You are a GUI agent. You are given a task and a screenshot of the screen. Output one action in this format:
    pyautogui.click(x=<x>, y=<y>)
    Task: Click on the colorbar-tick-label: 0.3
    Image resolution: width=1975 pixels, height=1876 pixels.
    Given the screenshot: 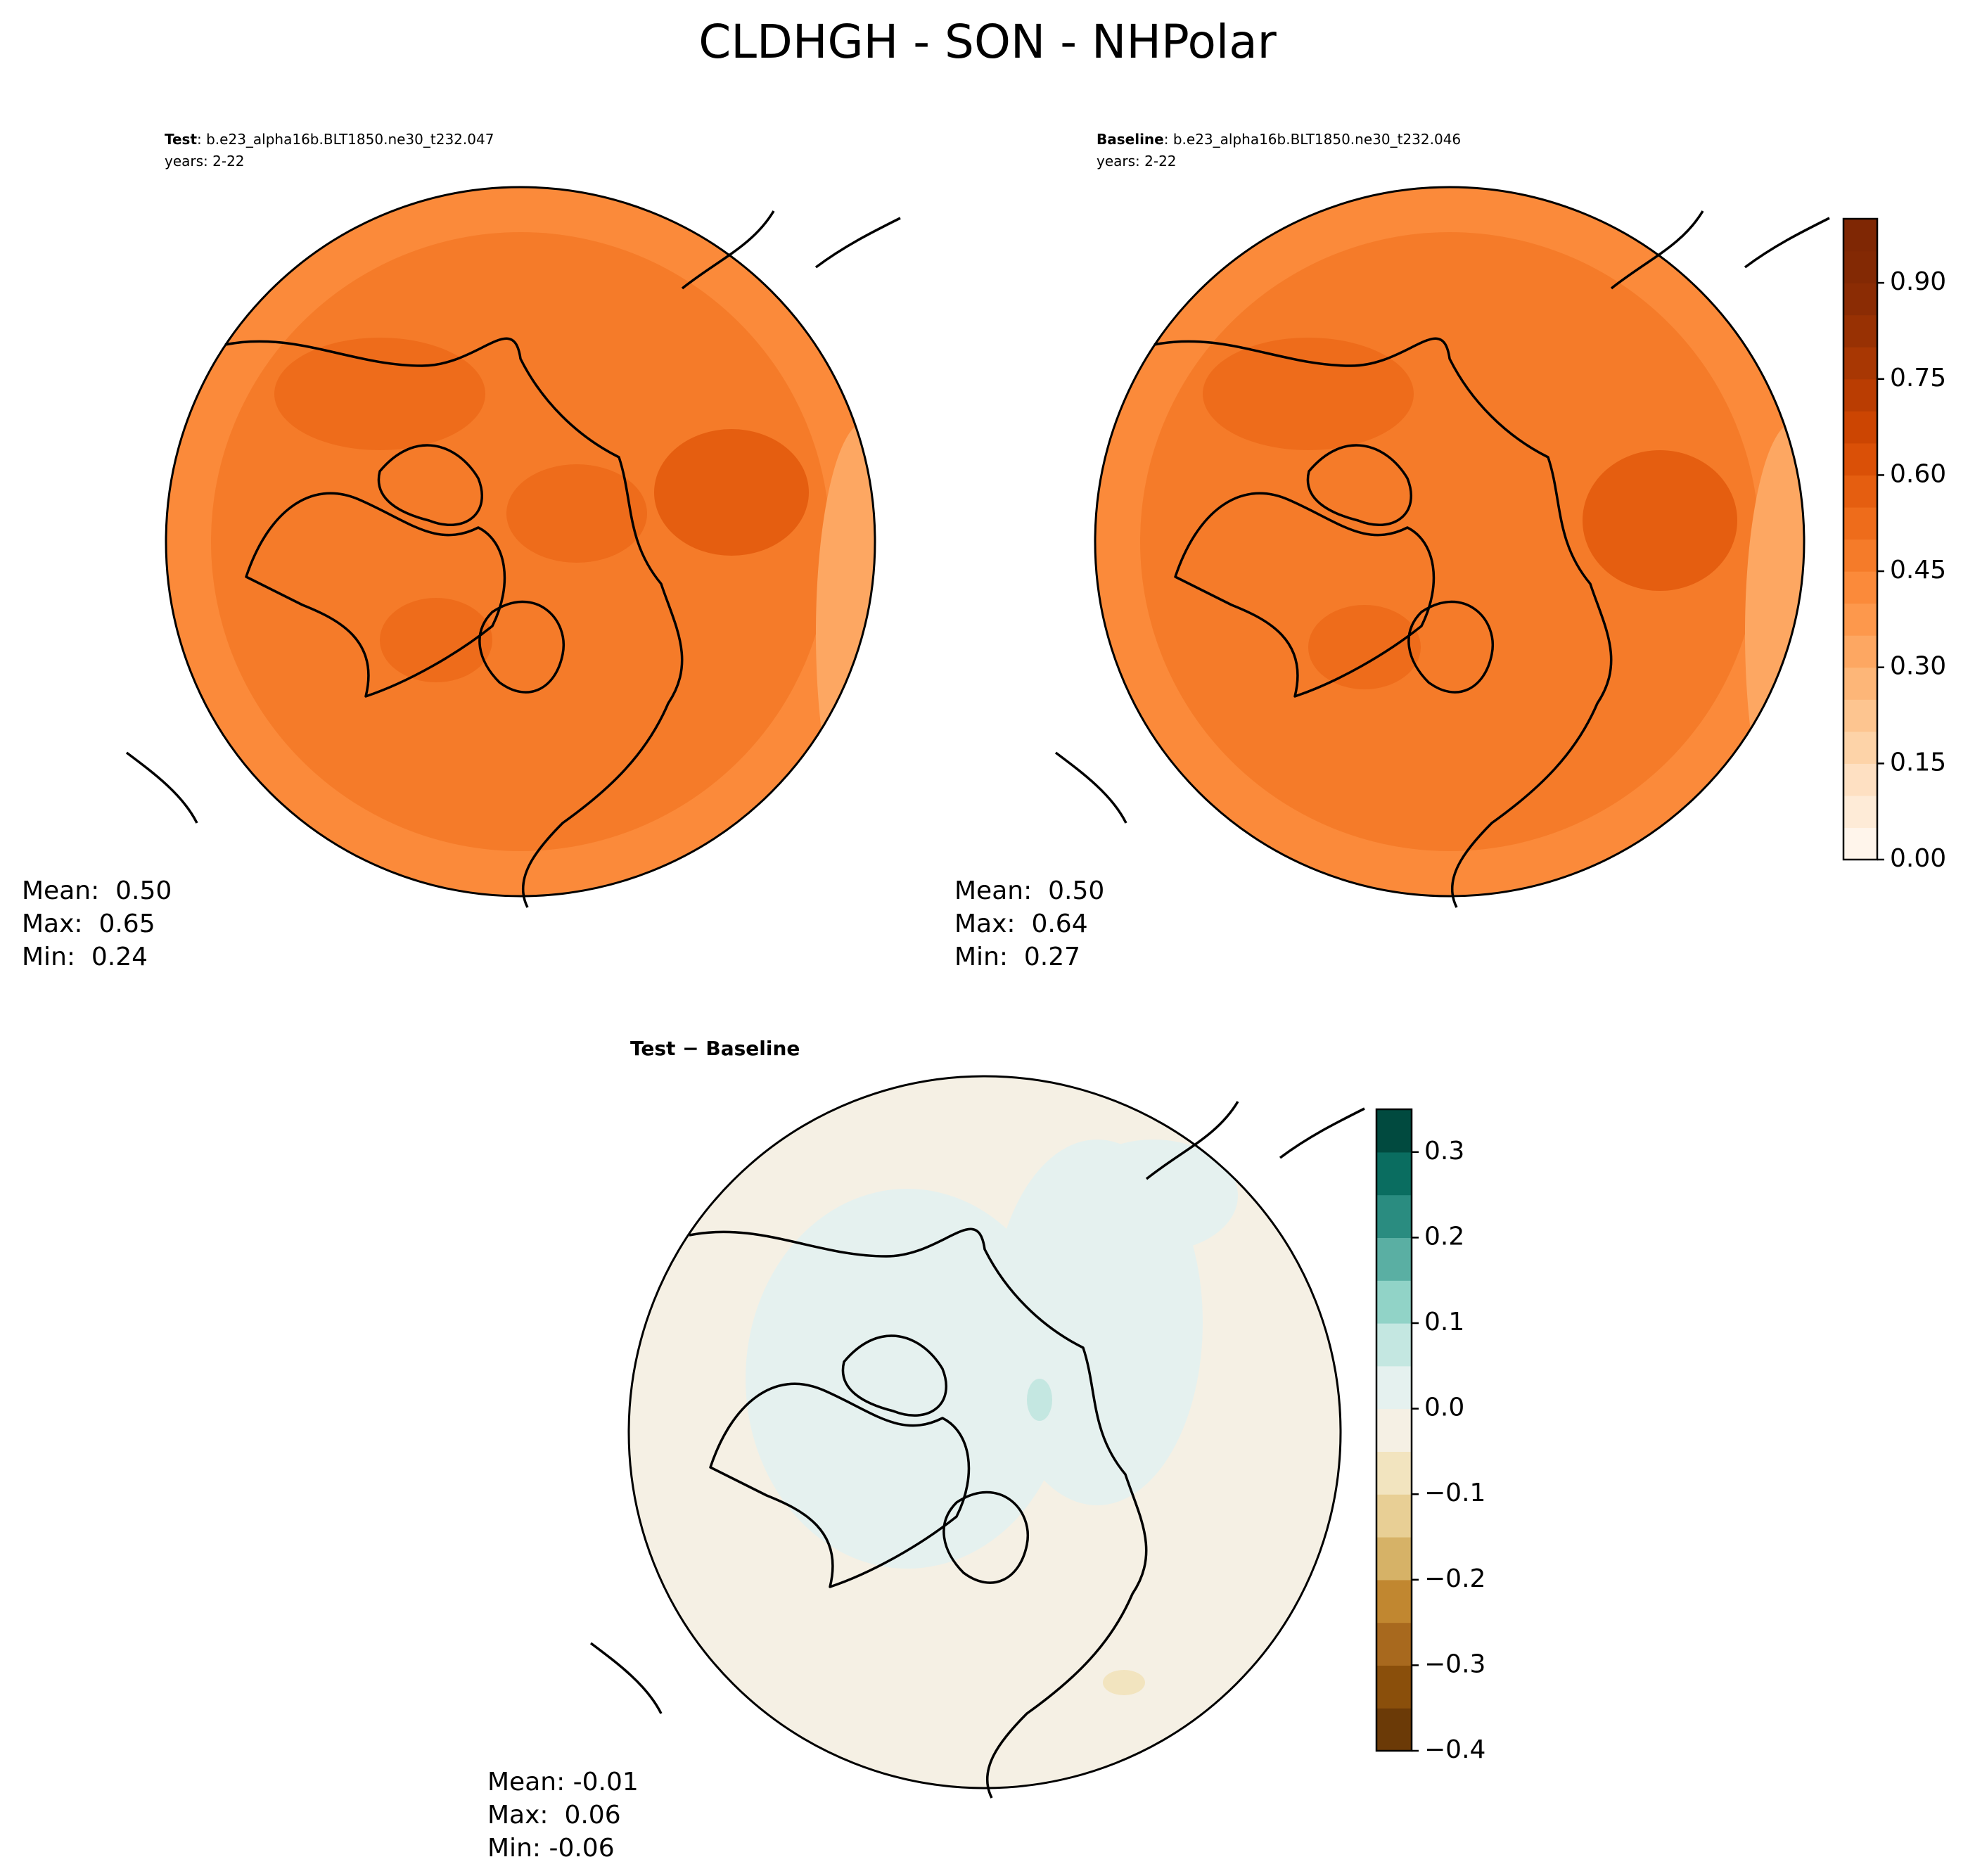 What is the action you would take?
    pyautogui.click(x=1444, y=1151)
    